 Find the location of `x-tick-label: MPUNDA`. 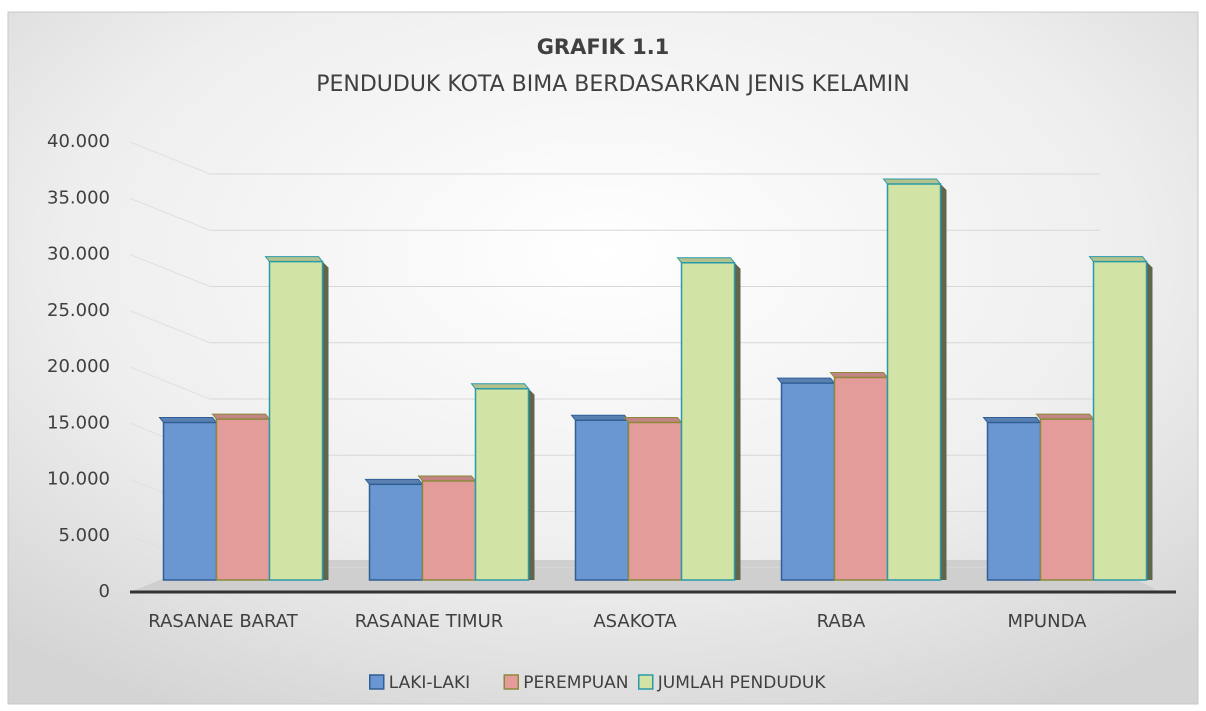

x-tick-label: MPUNDA is located at coordinates (1048, 621).